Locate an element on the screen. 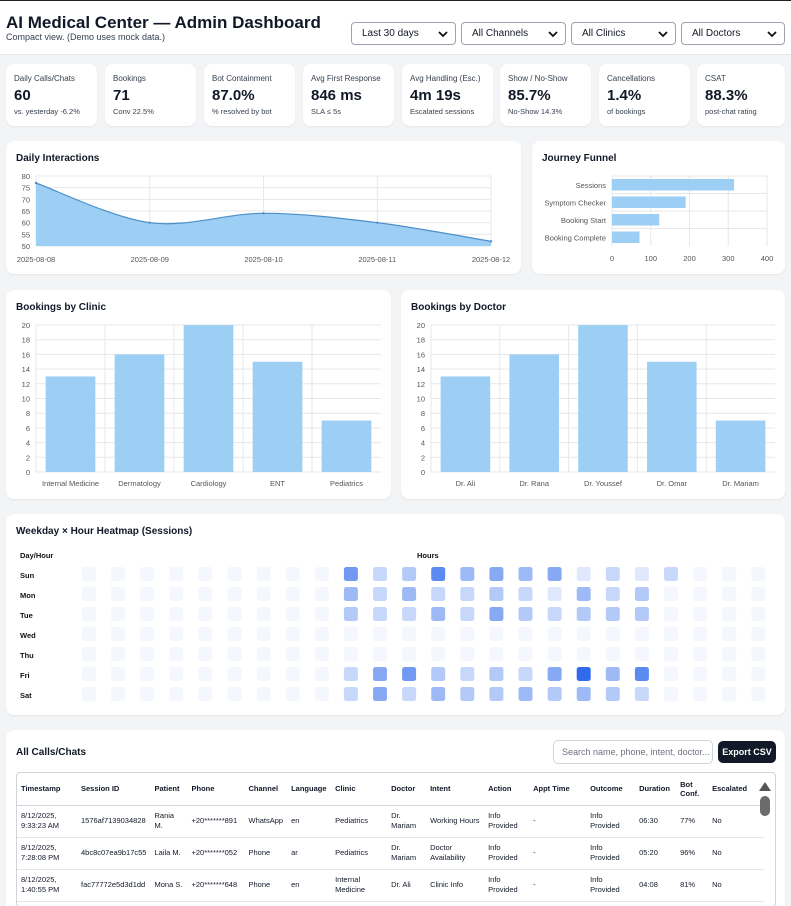  date-range-select: Last 30 days is located at coordinates (403, 33).